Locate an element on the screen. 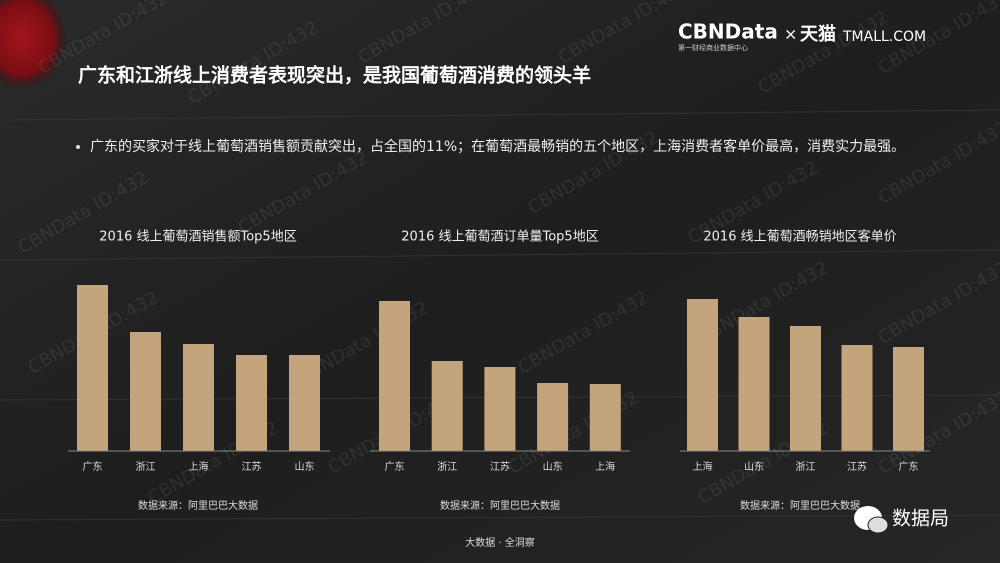 Image resolution: width=1000 pixels, height=563 pixels. times: × is located at coordinates (790, 34).